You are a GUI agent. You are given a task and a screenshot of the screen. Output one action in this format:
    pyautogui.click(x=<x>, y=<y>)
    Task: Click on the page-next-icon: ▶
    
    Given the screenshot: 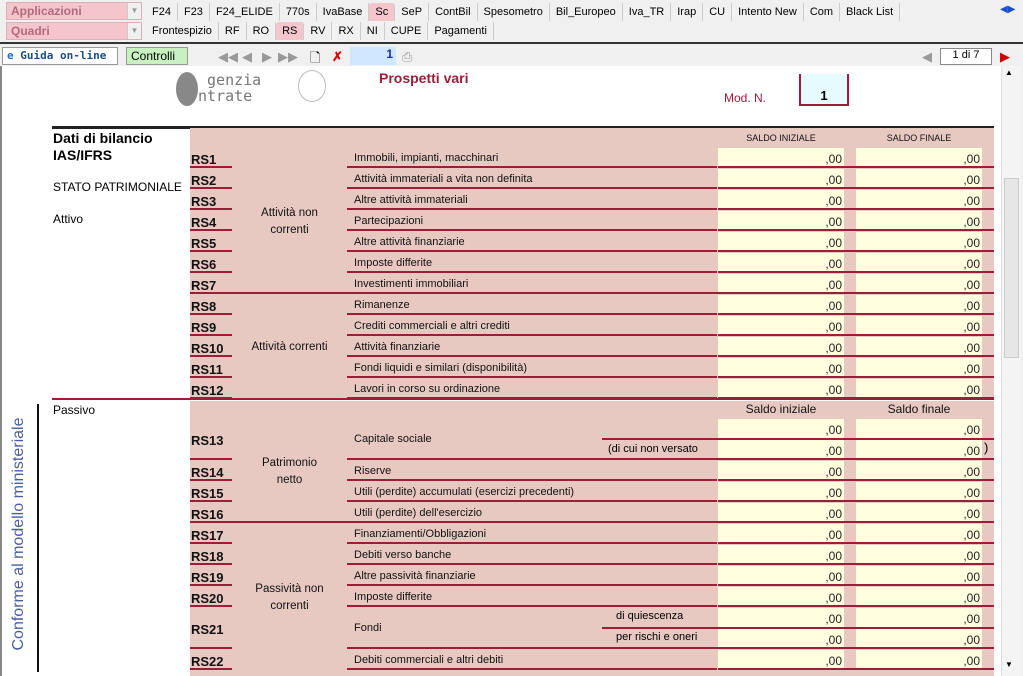 What is the action you would take?
    pyautogui.click(x=1005, y=56)
    